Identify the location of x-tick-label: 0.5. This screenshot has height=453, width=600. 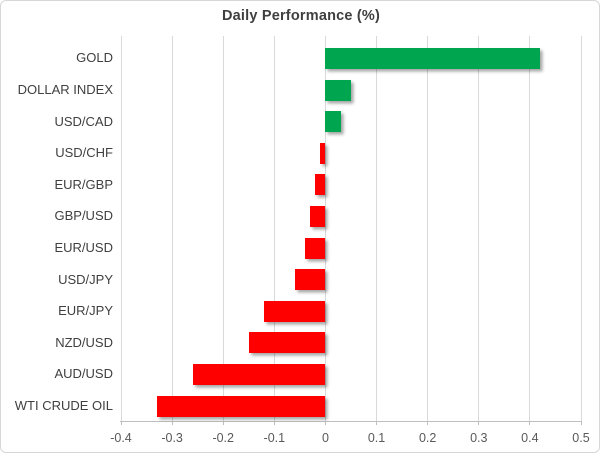
(581, 438).